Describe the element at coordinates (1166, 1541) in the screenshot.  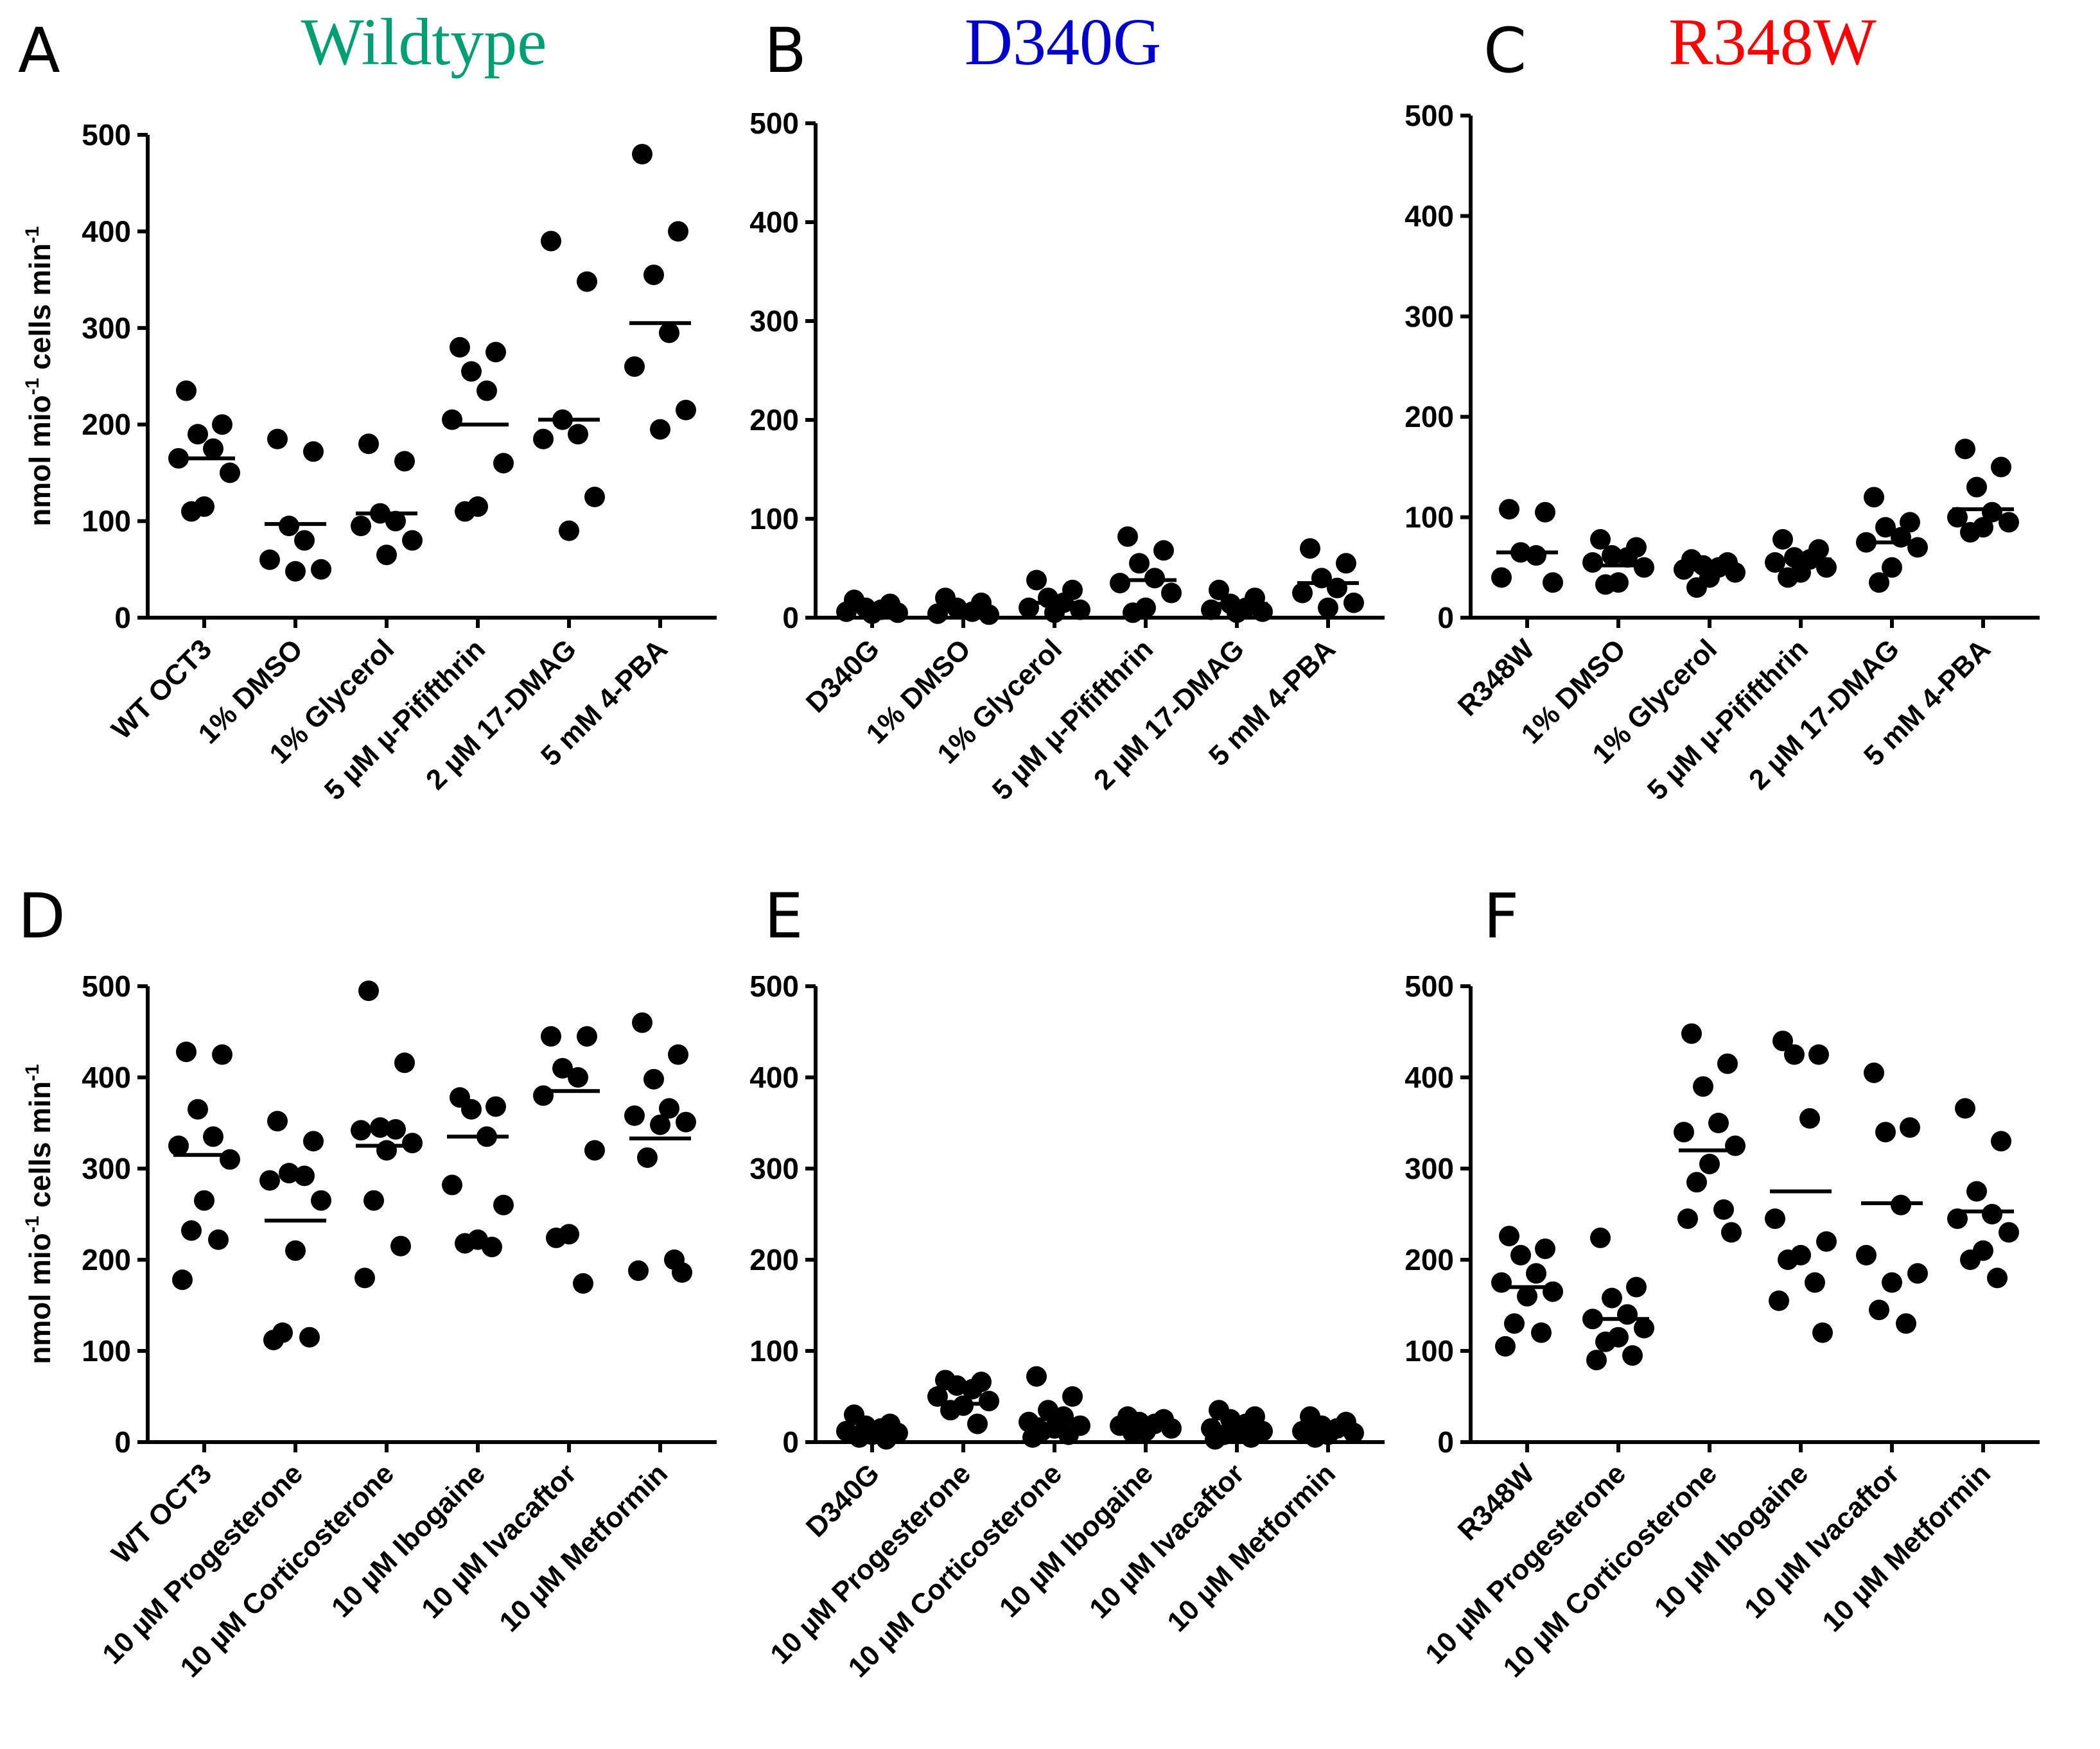
I see `category-label: 10 µM Ivacaftor` at that location.